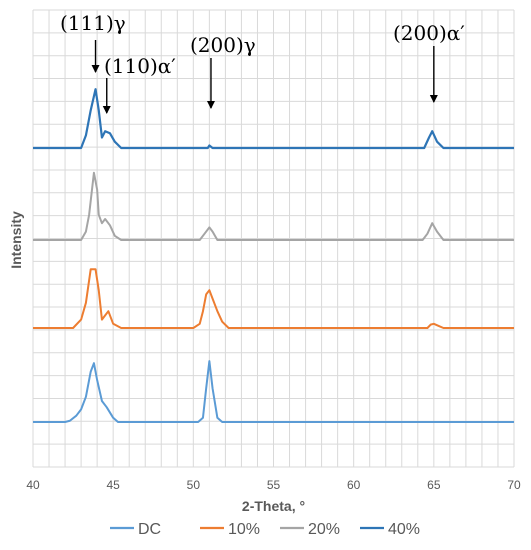 The image size is (531, 550). What do you see at coordinates (404, 529) in the screenshot?
I see `legend-label: 40%` at bounding box center [404, 529].